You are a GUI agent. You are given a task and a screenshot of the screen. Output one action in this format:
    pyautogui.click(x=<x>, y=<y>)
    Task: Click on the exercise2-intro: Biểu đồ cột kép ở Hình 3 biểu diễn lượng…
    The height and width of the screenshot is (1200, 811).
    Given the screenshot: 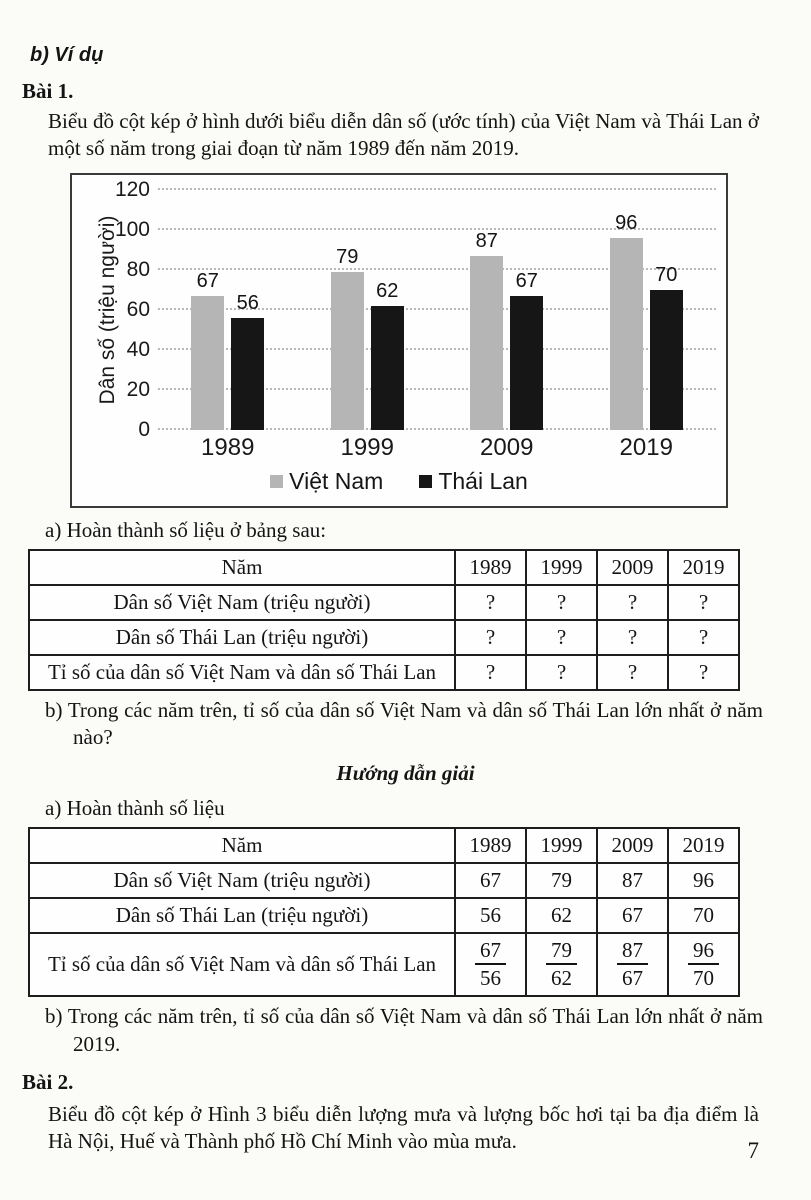 What is the action you would take?
    pyautogui.click(x=403, y=1127)
    